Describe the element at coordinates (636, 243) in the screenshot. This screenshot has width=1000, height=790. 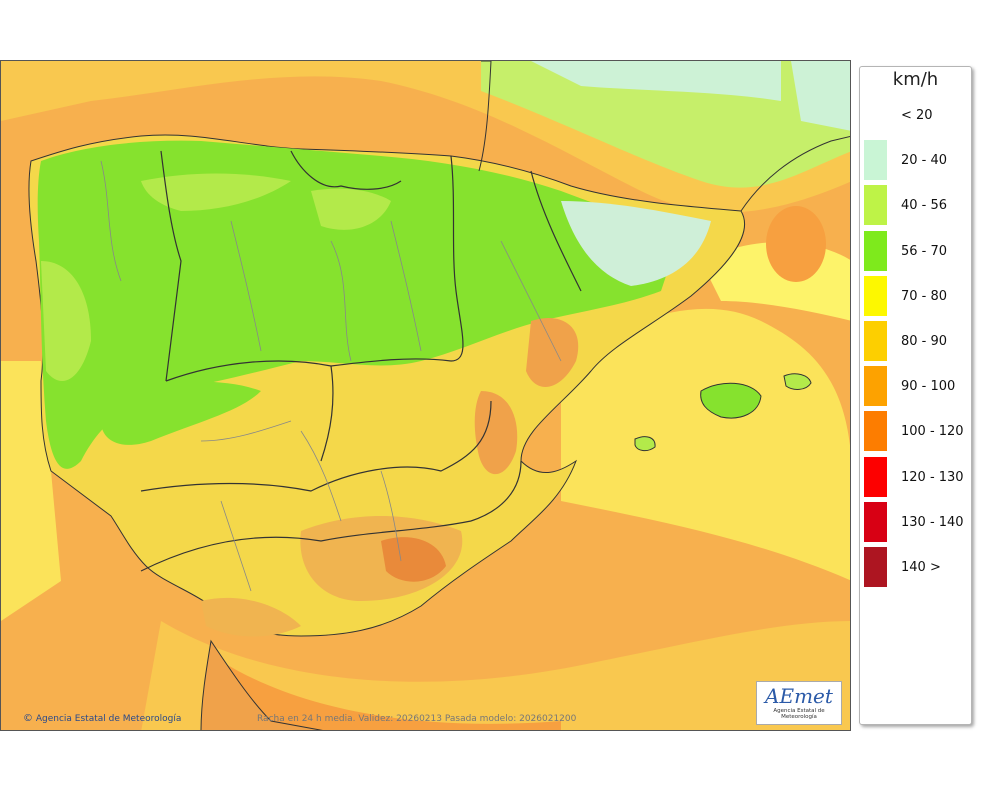
I see `zone-20-40-pyrenees` at that location.